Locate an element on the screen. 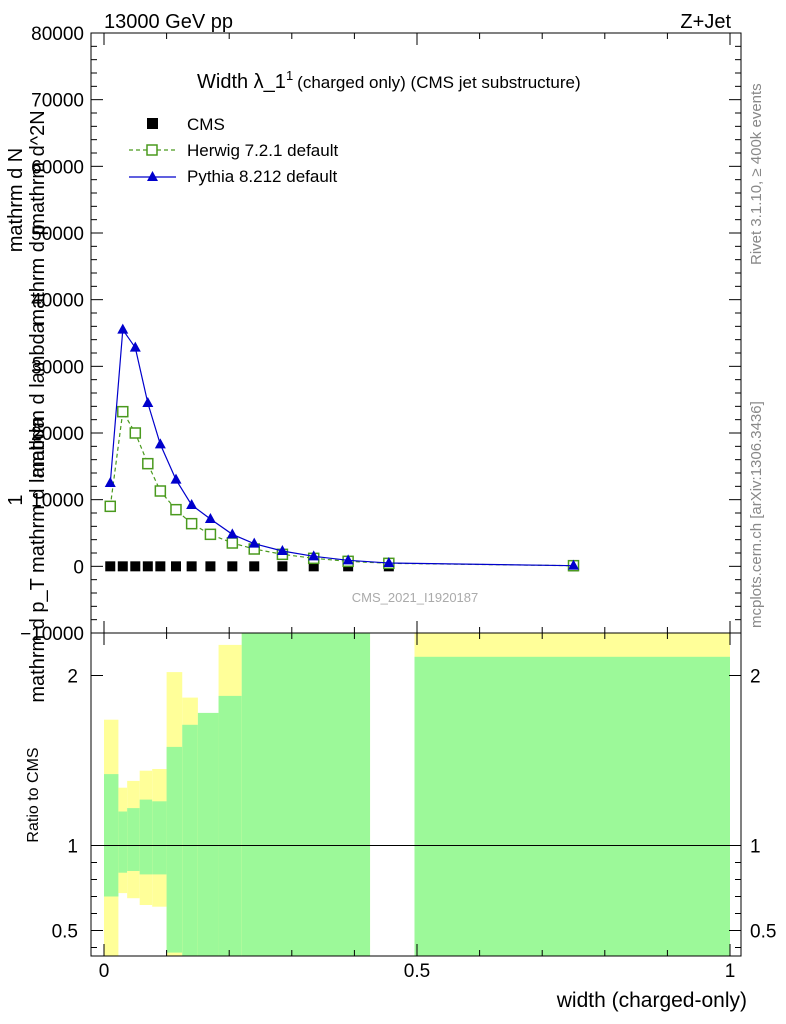 Image resolution: width=786 pixels, height=1024 pixels. y-tick-label: 60000 is located at coordinates (57, 167).